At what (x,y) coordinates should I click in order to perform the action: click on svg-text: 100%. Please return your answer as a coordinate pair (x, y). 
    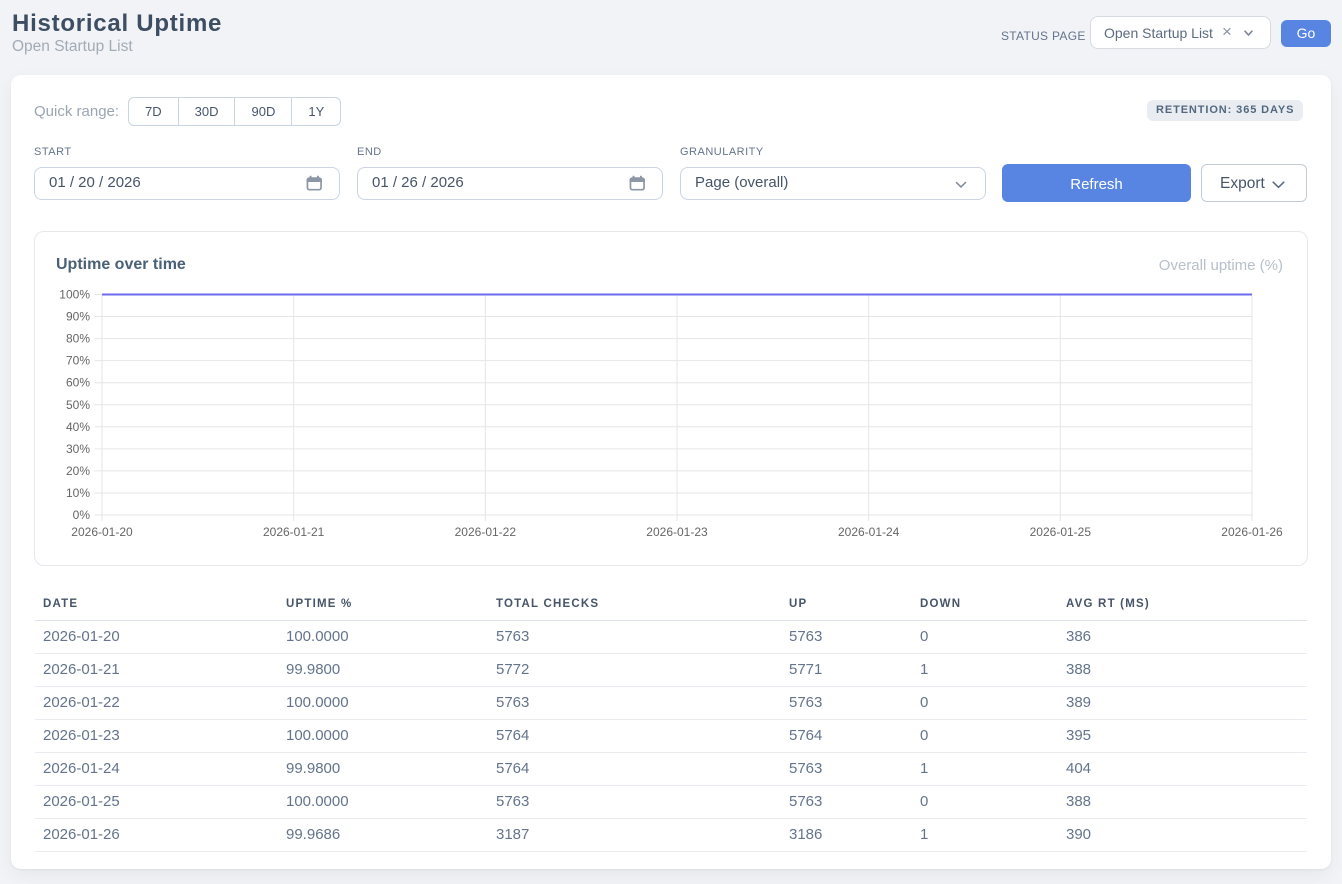
    Looking at the image, I should click on (74, 295).